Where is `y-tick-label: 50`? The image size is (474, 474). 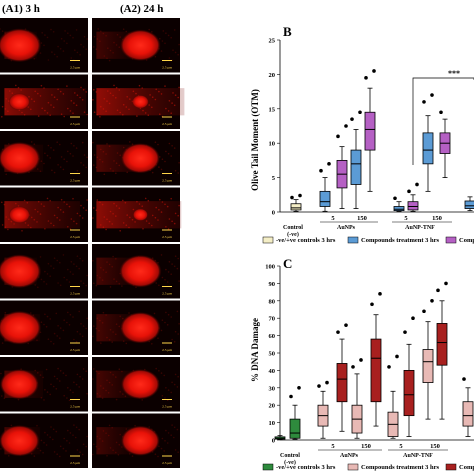
y-tick-label: 50 is located at coordinates (272, 354).